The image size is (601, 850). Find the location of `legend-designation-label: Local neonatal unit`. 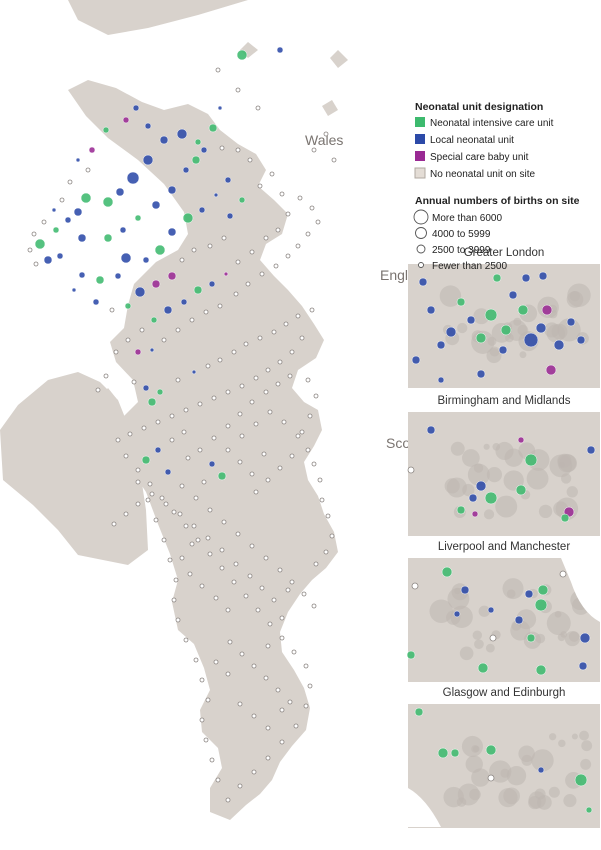

legend-designation-label: Local neonatal unit is located at coordinates (472, 140).